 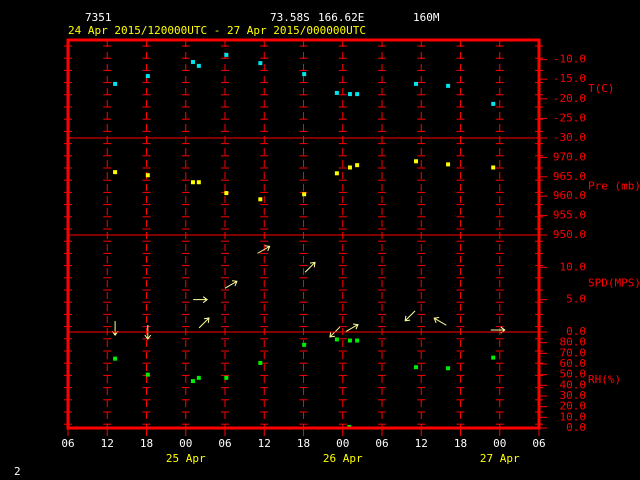 What do you see at coordinates (290, 17) in the screenshot?
I see `latitude: 73.58S` at bounding box center [290, 17].